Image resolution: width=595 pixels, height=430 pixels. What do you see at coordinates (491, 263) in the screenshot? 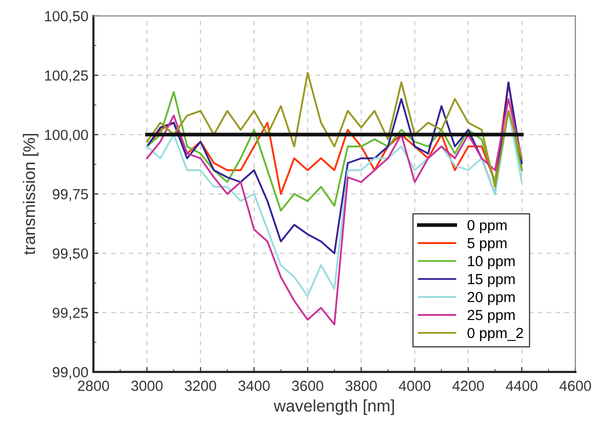
I see `legend-label: 10 ppm` at bounding box center [491, 263].